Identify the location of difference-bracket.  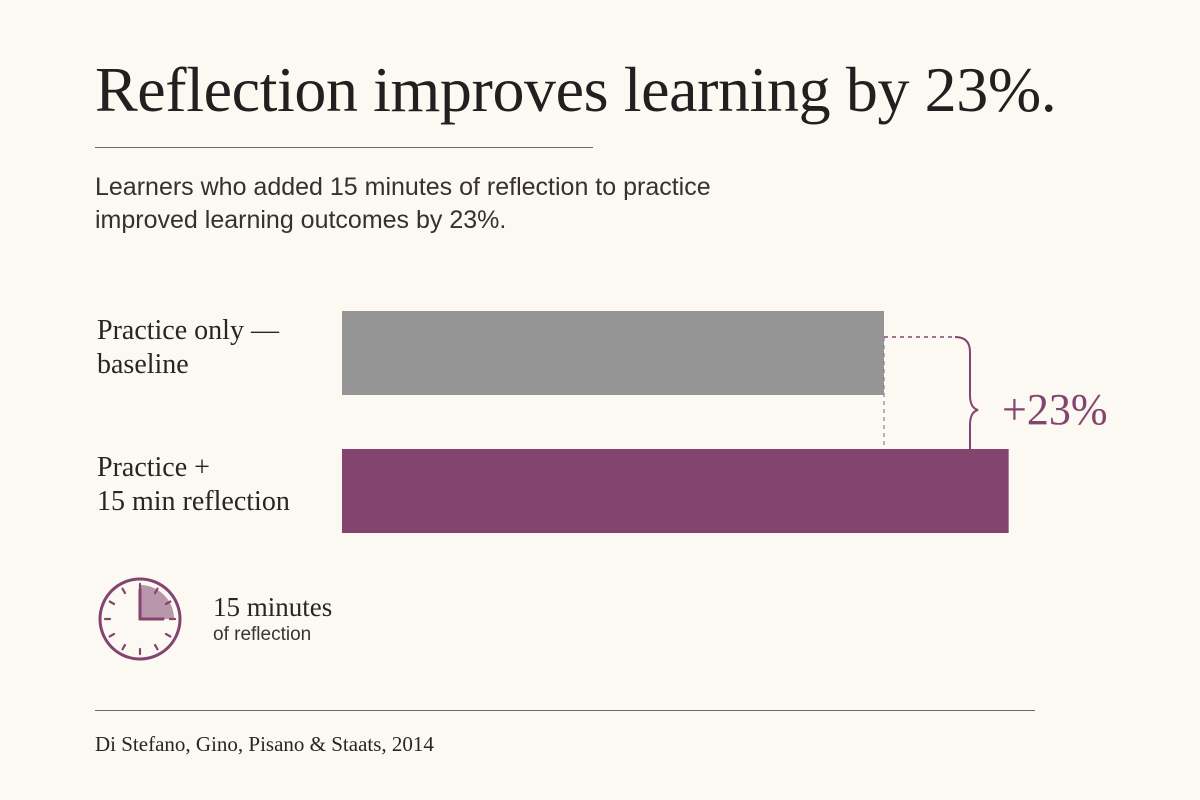
(966, 409).